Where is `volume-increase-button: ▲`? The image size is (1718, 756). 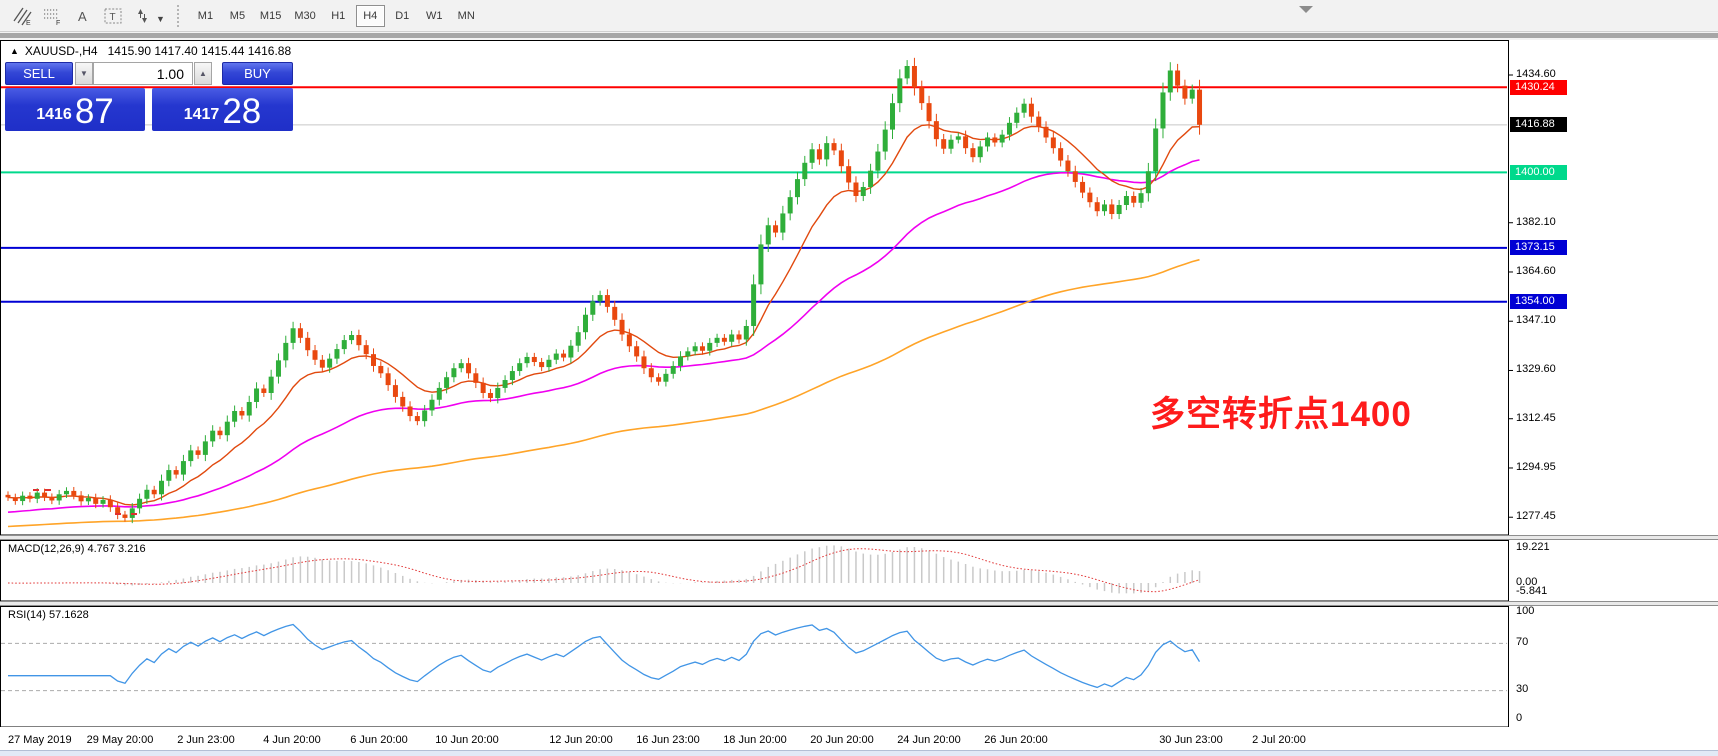
volume-increase-button: ▲ is located at coordinates (203, 73).